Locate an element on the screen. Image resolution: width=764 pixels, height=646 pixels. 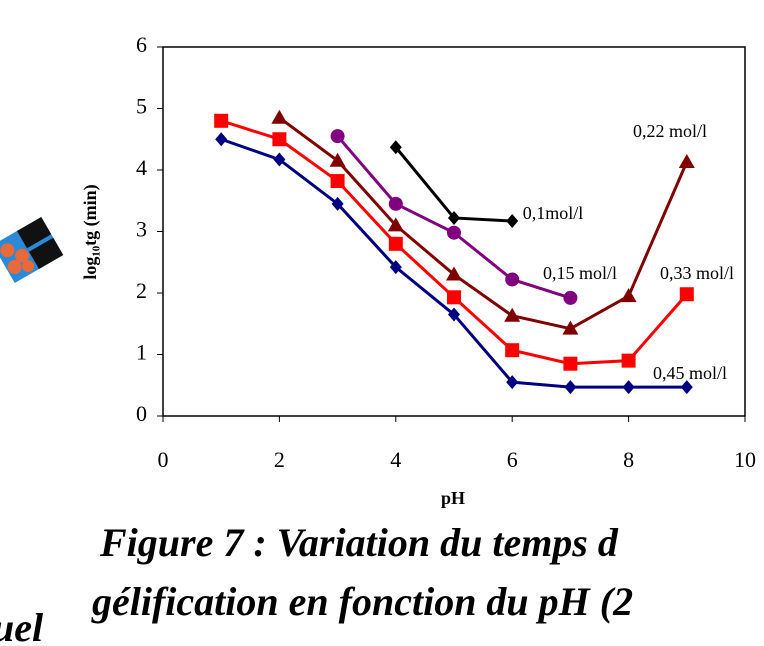
x-tick-label: 8 is located at coordinates (628, 459).